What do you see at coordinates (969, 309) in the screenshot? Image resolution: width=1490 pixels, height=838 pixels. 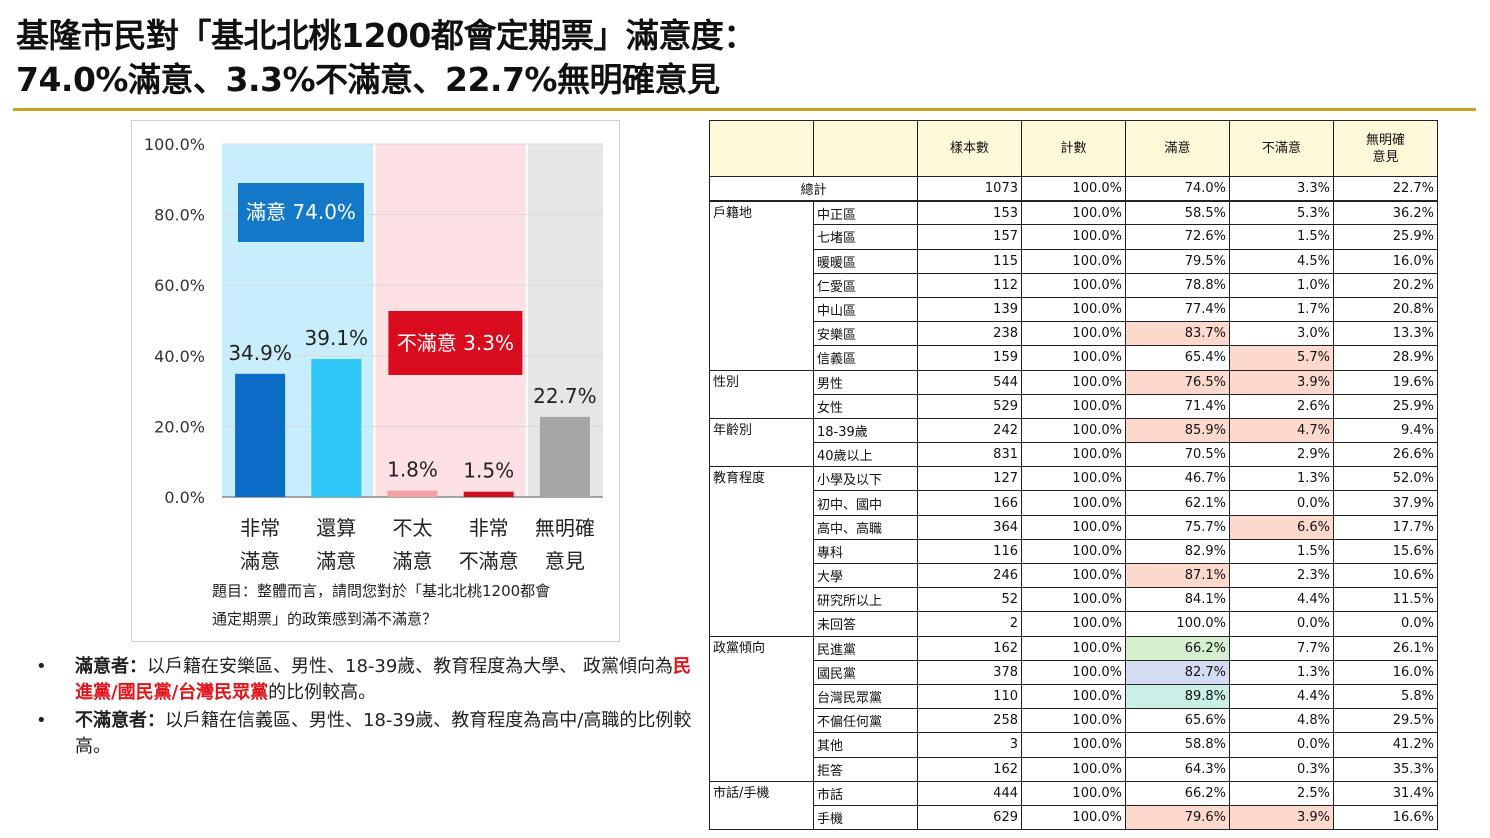 I see `table-cell: 139` at bounding box center [969, 309].